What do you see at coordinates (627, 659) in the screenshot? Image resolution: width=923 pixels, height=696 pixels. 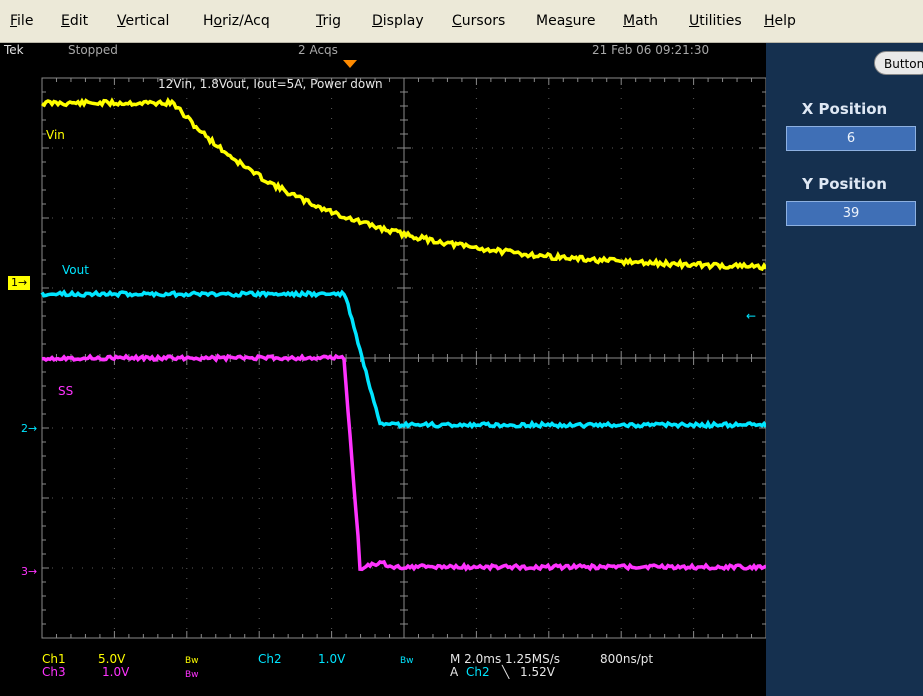 I see `resolution-readout: 800ns/pt` at bounding box center [627, 659].